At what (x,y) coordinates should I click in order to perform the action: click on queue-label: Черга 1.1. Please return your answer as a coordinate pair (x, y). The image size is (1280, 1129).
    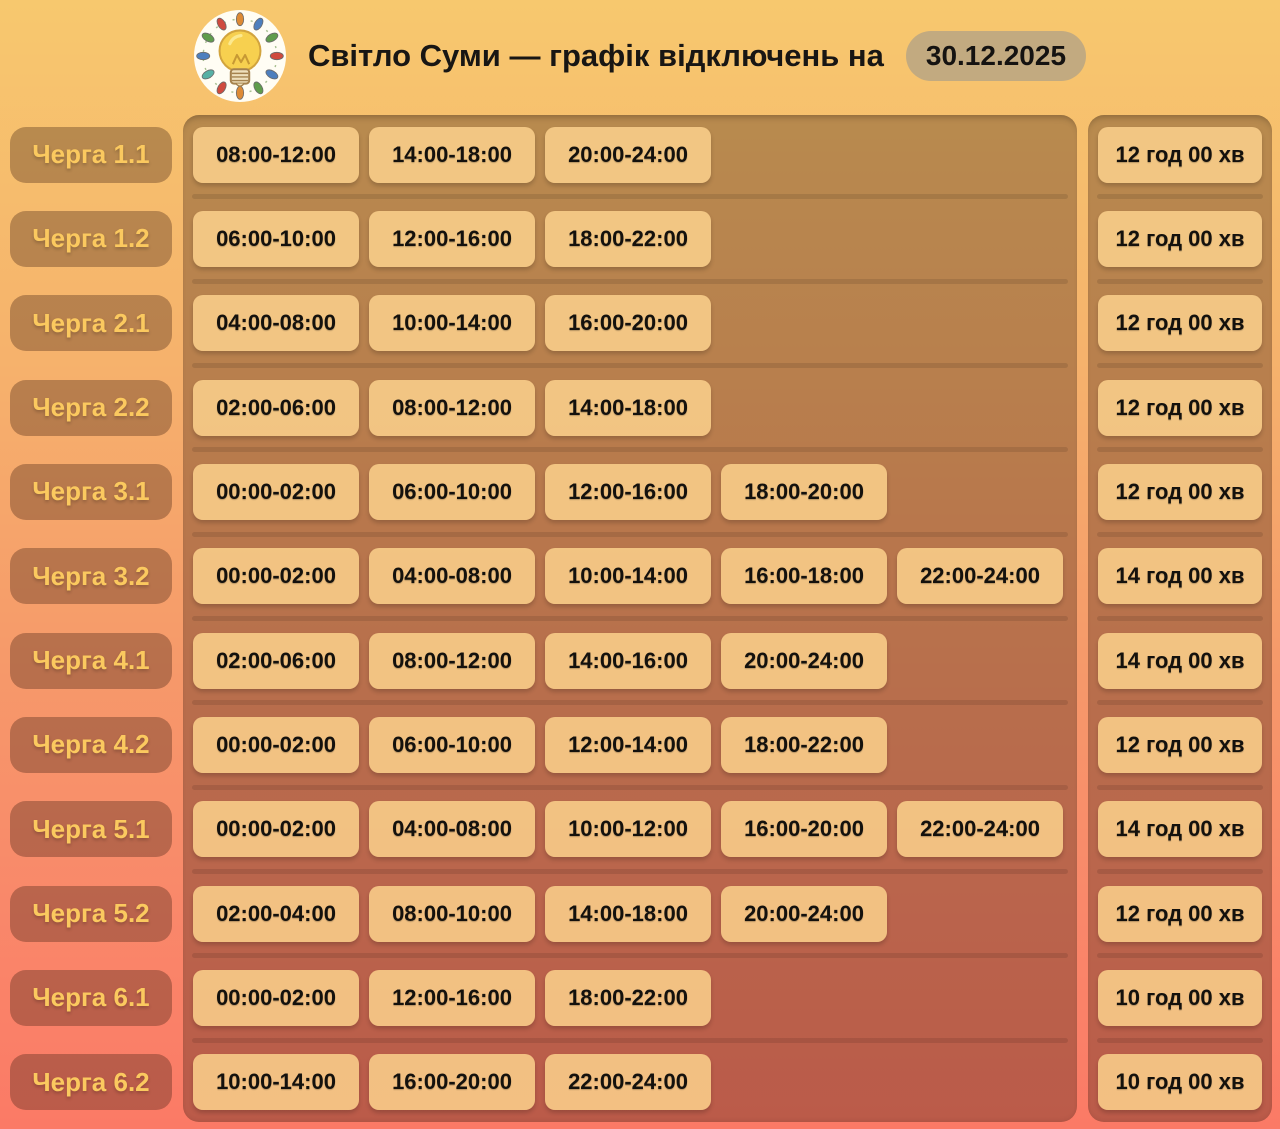
    Looking at the image, I should click on (91, 154).